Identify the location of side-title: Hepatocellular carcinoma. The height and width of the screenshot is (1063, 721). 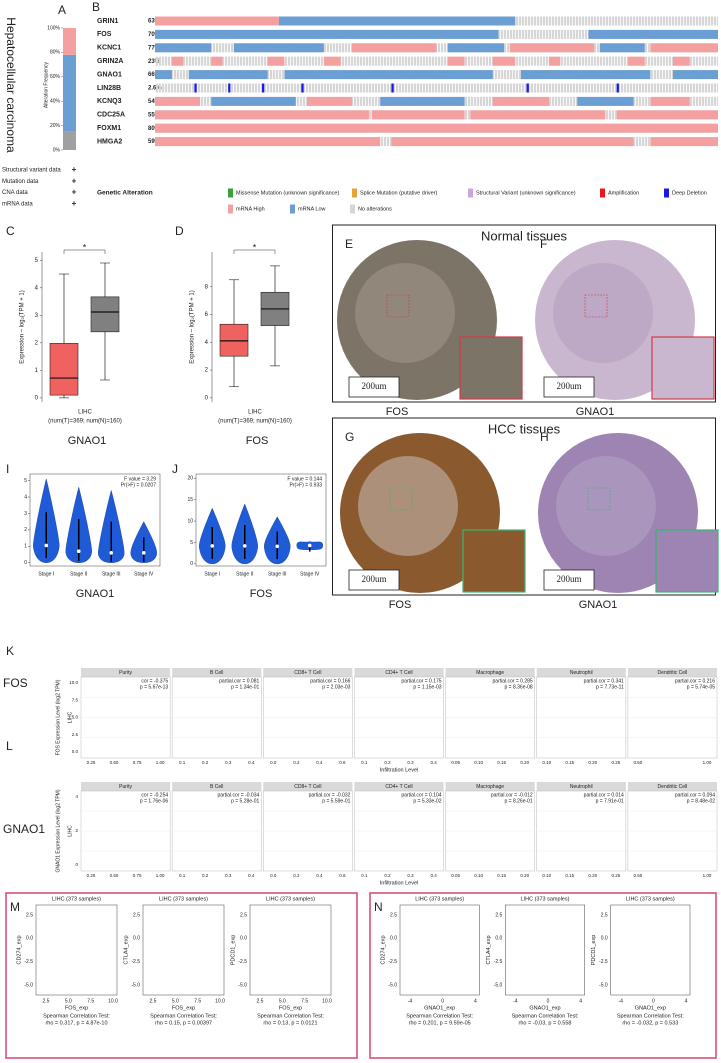
(11, 85).